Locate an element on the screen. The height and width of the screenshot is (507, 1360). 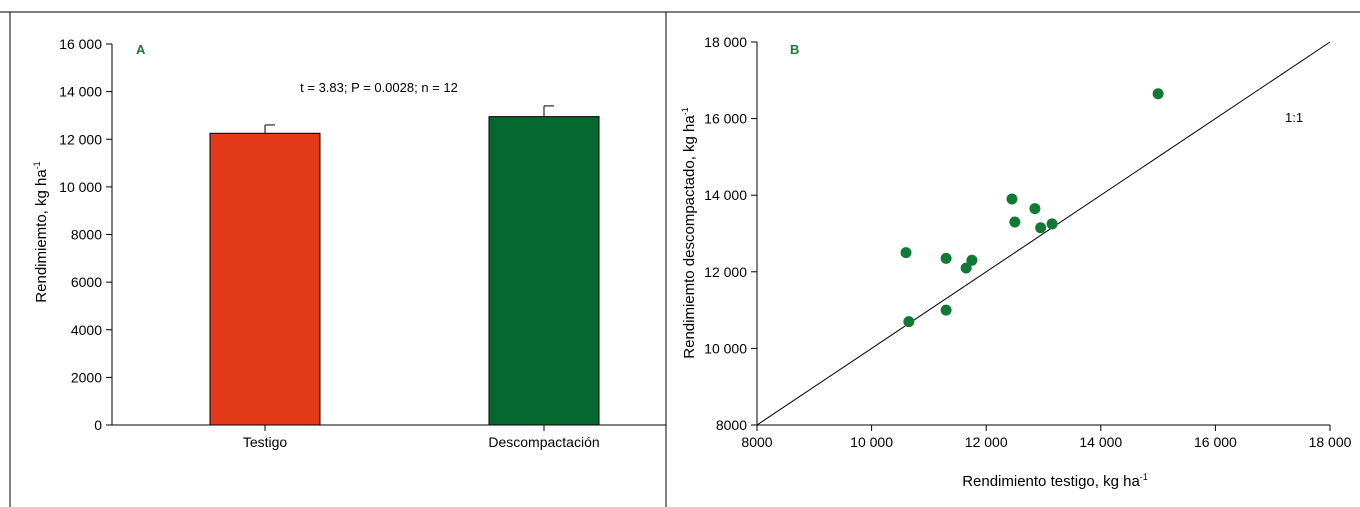
x-tick-label: Descompactación is located at coordinates (543, 442).